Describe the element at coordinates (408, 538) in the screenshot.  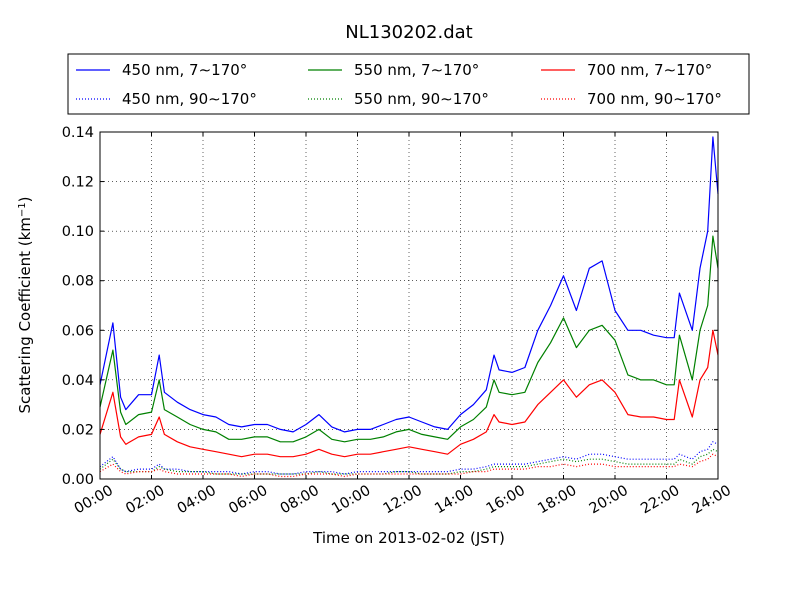
I see `x-axis-label: Time on 2013-02-02 (JST)` at that location.